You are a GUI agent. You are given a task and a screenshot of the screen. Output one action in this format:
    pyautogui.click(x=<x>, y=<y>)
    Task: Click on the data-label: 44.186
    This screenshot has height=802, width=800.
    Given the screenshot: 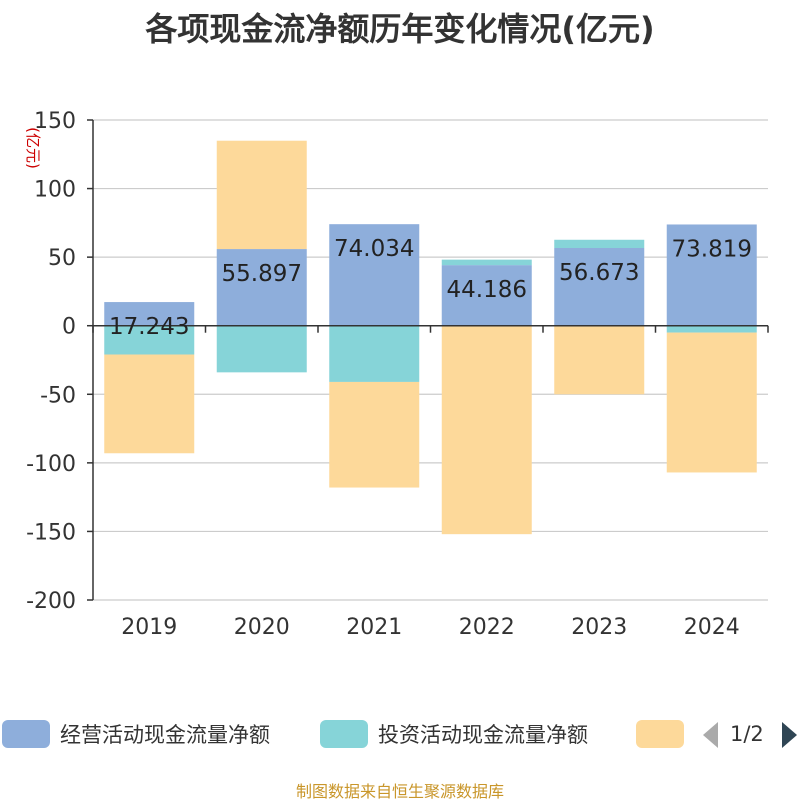 What is the action you would take?
    pyautogui.click(x=487, y=290)
    